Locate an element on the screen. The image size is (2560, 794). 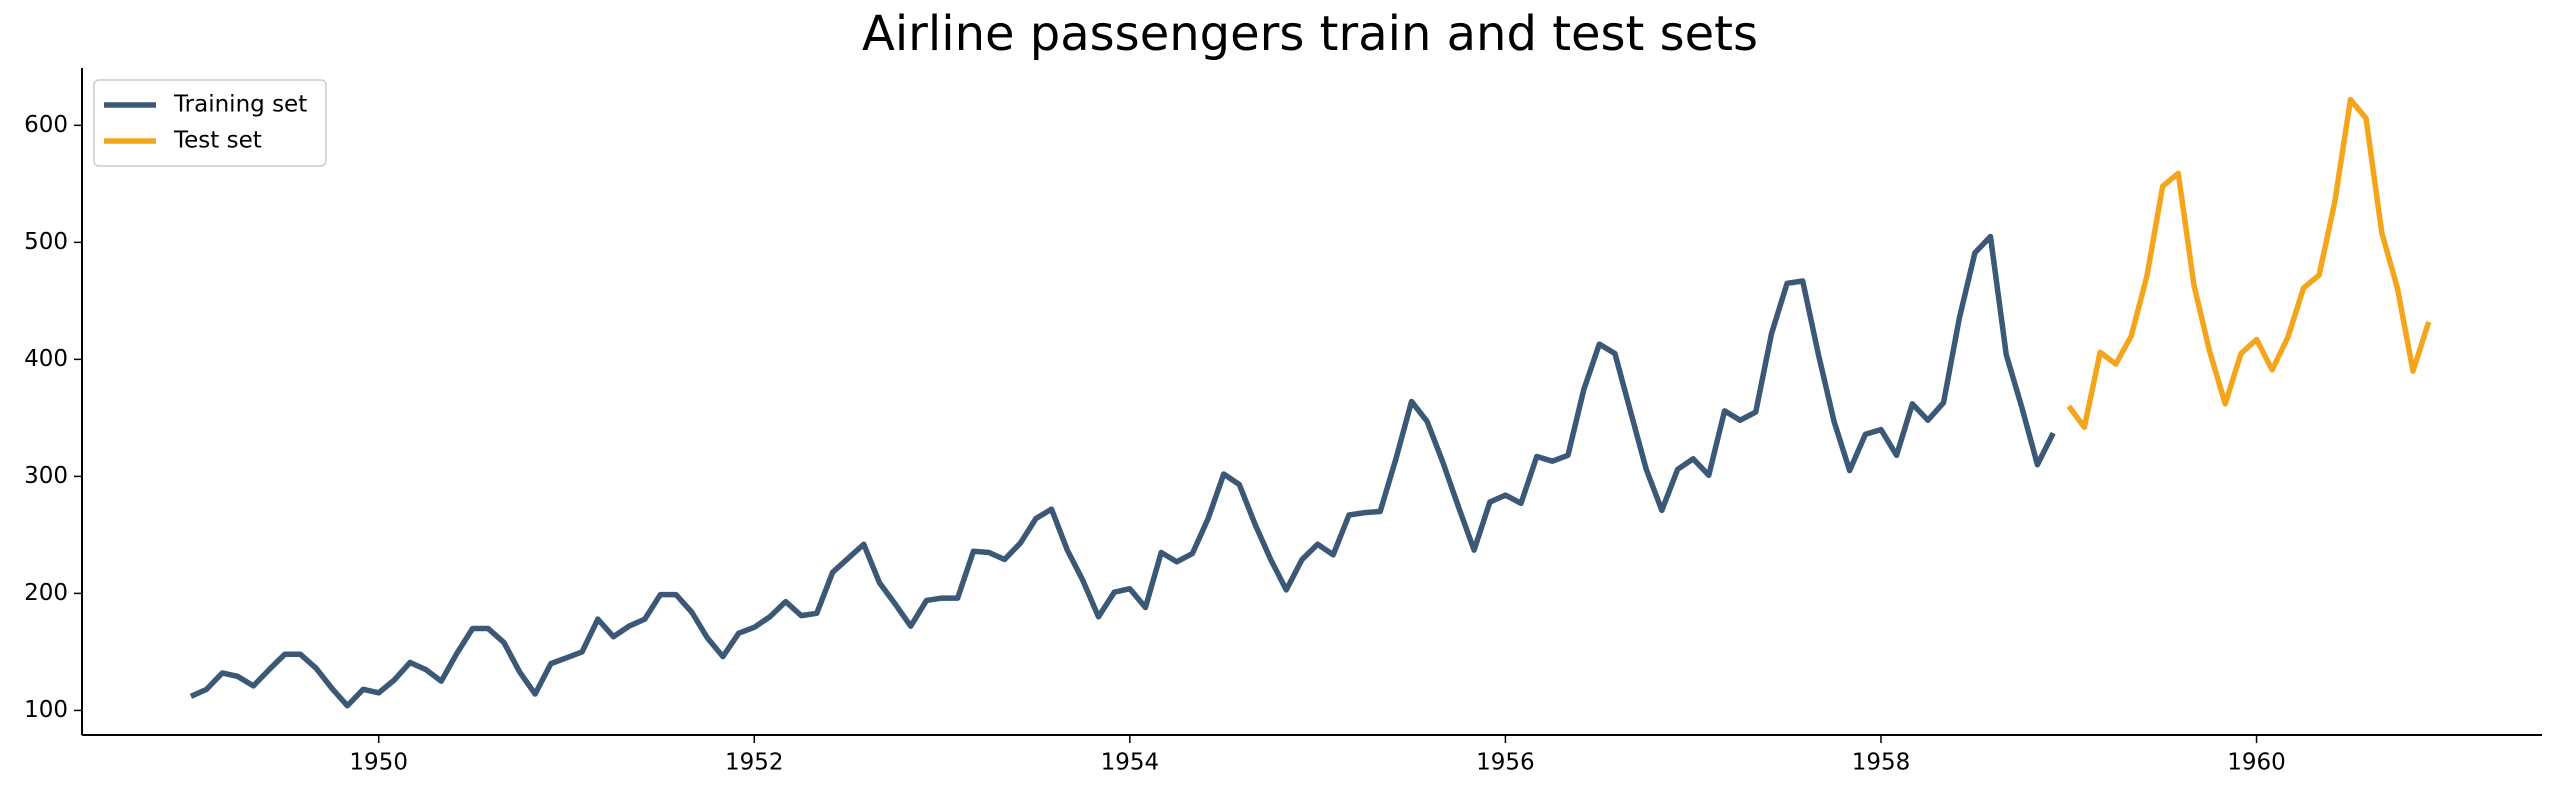
legend-label: Test set is located at coordinates (217, 141).